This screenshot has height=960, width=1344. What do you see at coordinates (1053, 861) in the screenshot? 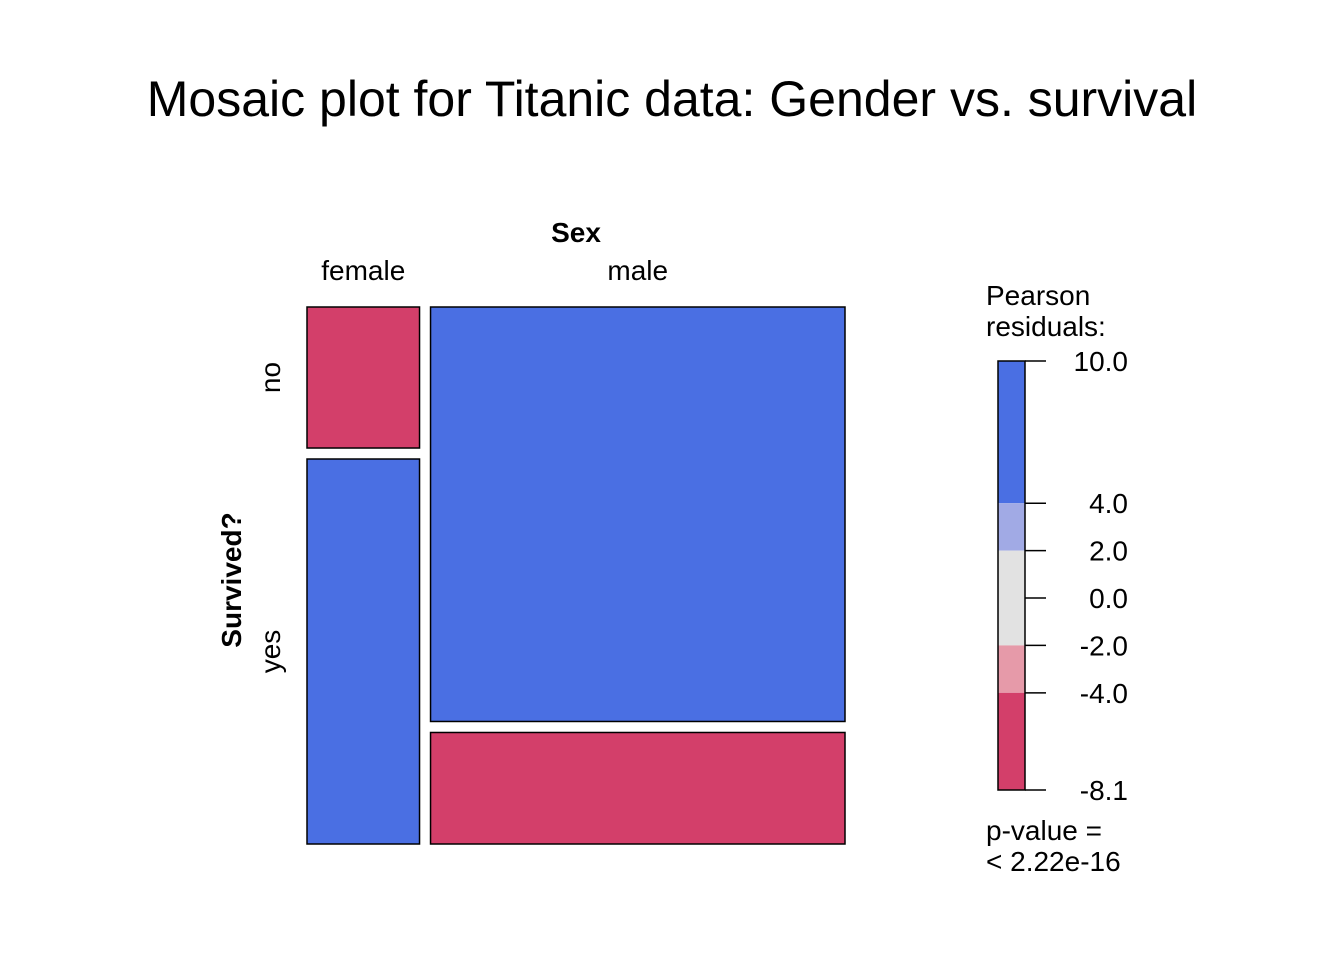
I see `p-value-line-2: < 2.22e-16` at bounding box center [1053, 861].